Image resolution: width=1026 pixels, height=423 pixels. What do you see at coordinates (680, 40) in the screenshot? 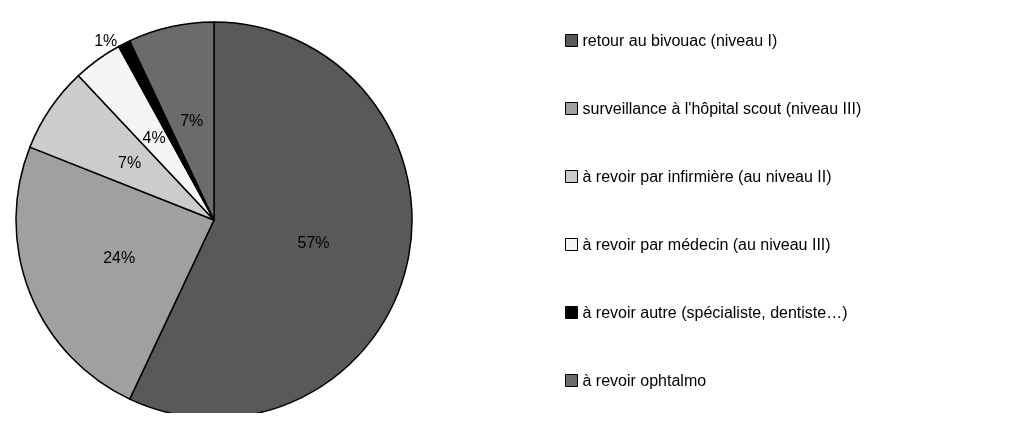
I see `legend-label: retour au bivouac (niveau I)` at bounding box center [680, 40].